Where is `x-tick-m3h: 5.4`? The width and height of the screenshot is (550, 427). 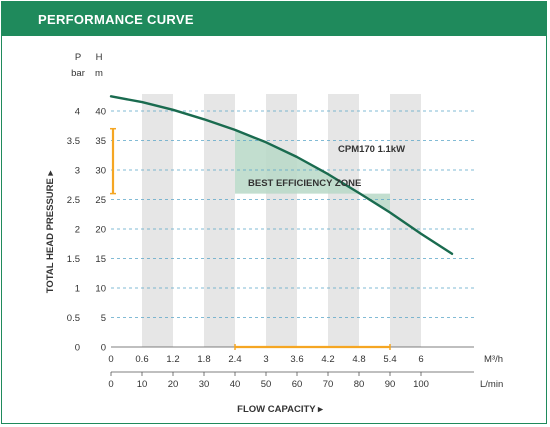 x-tick-m3h: 5.4 is located at coordinates (389, 359).